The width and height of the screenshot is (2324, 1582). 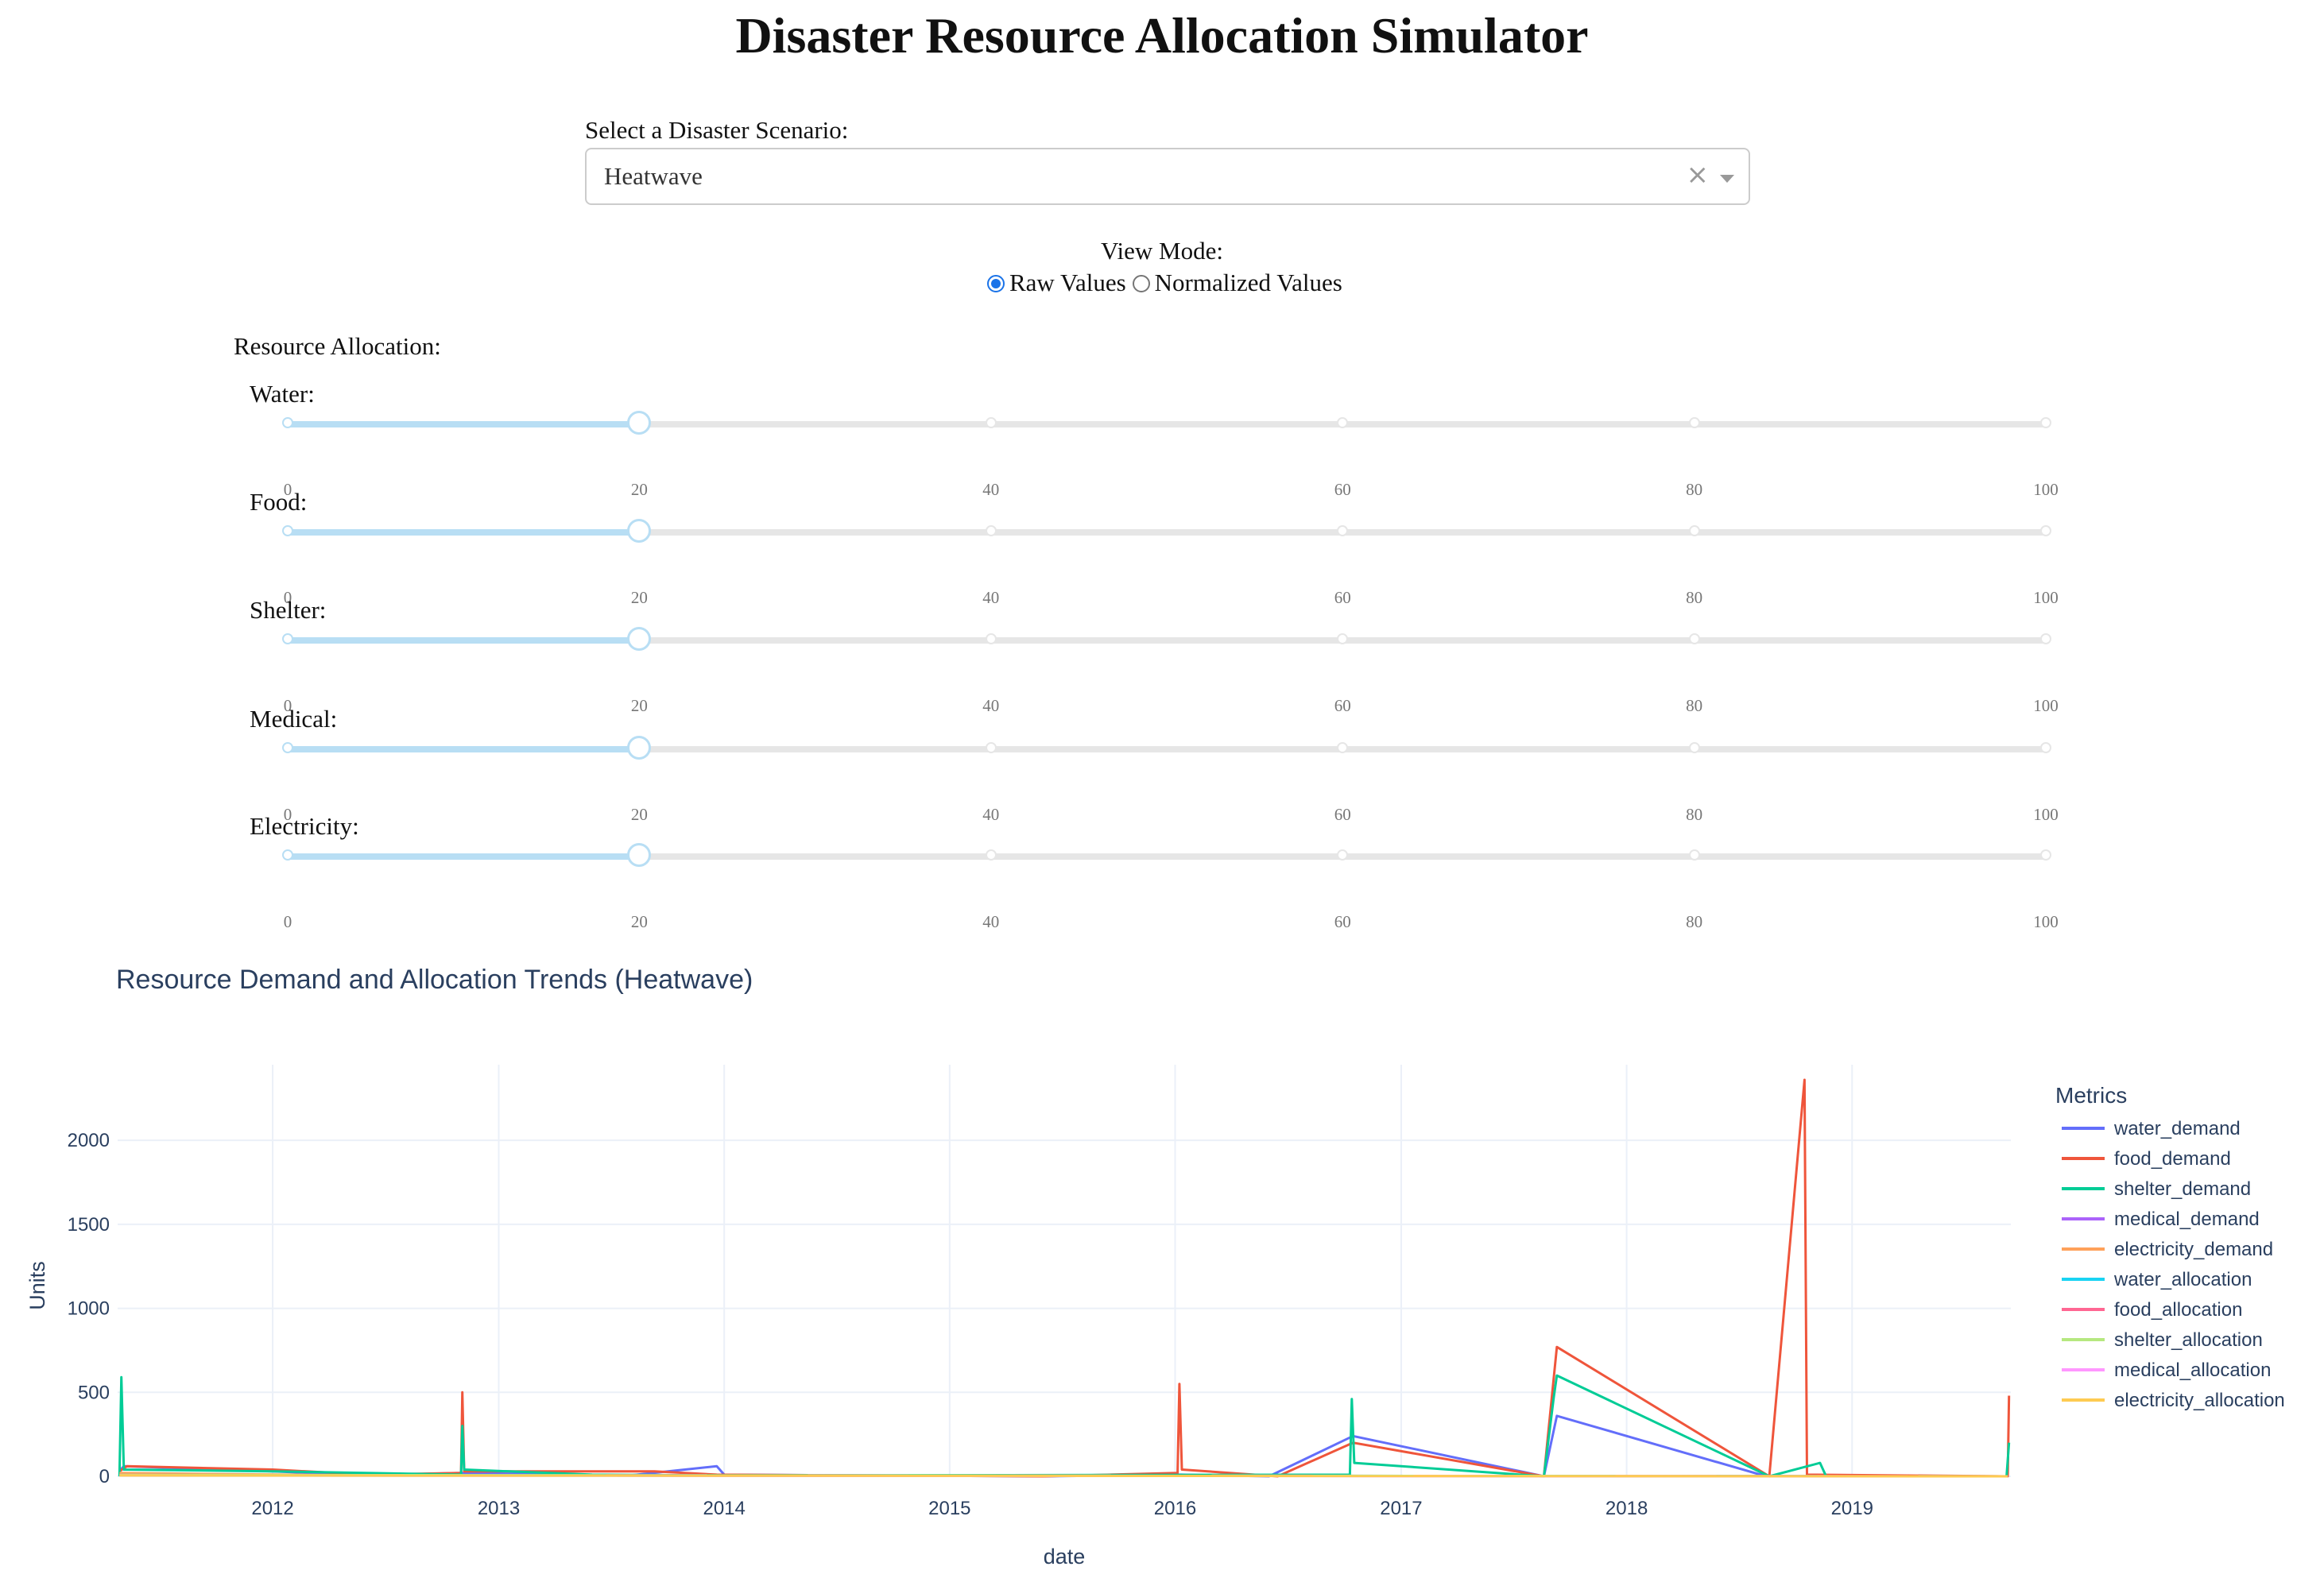 I want to click on legend-item: water_demand, so click(x=2177, y=1128).